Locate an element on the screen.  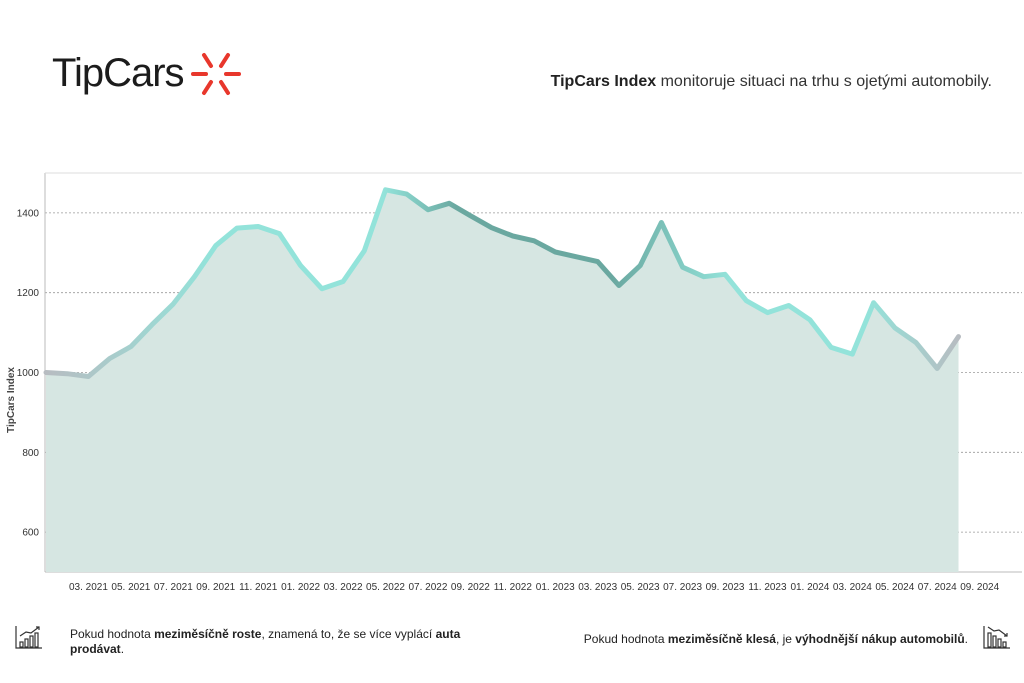
x-tick-label: 07. 2024 is located at coordinates (937, 587).